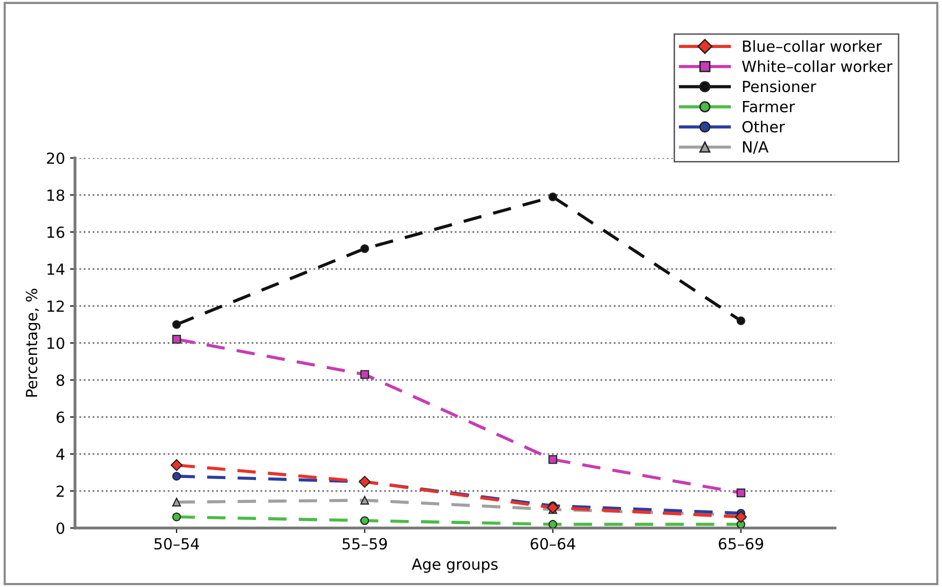 This screenshot has width=942, height=587. I want to click on x-tick-label: 50–54, so click(176, 544).